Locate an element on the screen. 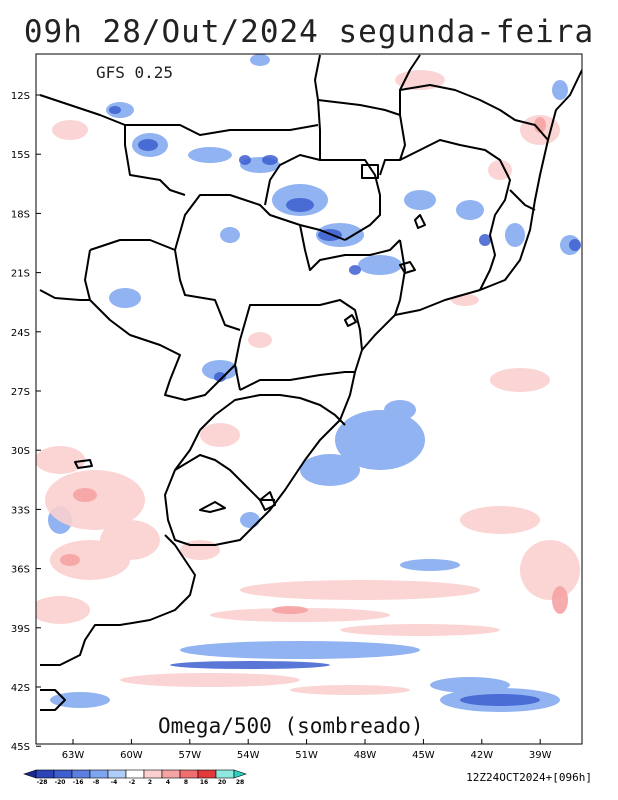 The width and height of the screenshot is (618, 800). lat-tick-label: 18S is located at coordinates (20, 214).